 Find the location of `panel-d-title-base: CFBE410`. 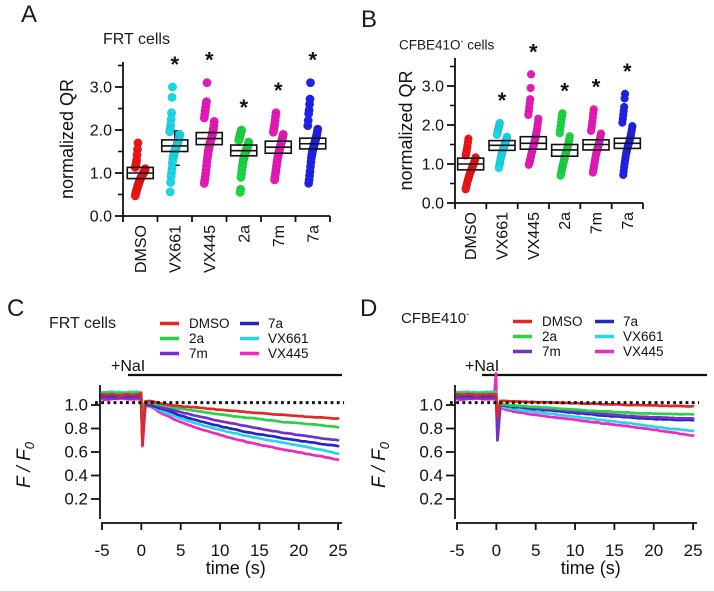

panel-d-title-base: CFBE410 is located at coordinates (434, 318).